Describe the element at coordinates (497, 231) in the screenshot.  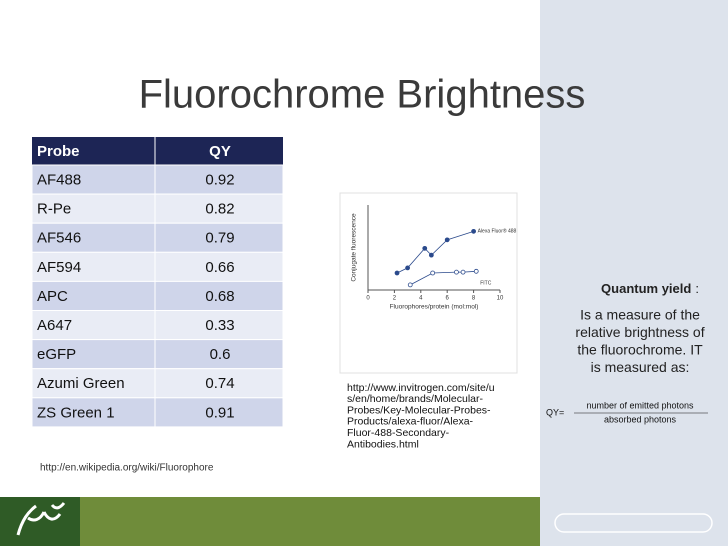
I see `series-label: Alexa Fluor® 488` at that location.